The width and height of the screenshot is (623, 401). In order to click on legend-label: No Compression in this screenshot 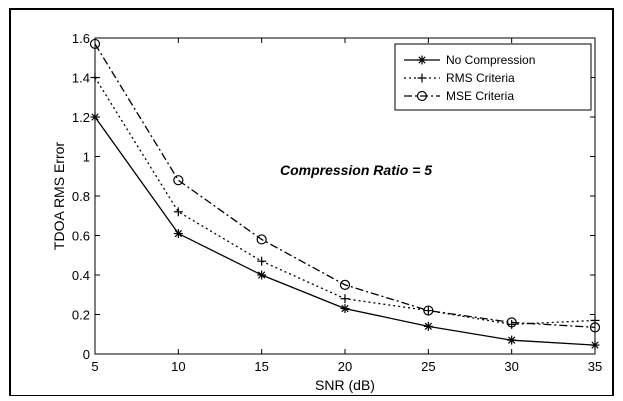, I will do `click(490, 60)`.